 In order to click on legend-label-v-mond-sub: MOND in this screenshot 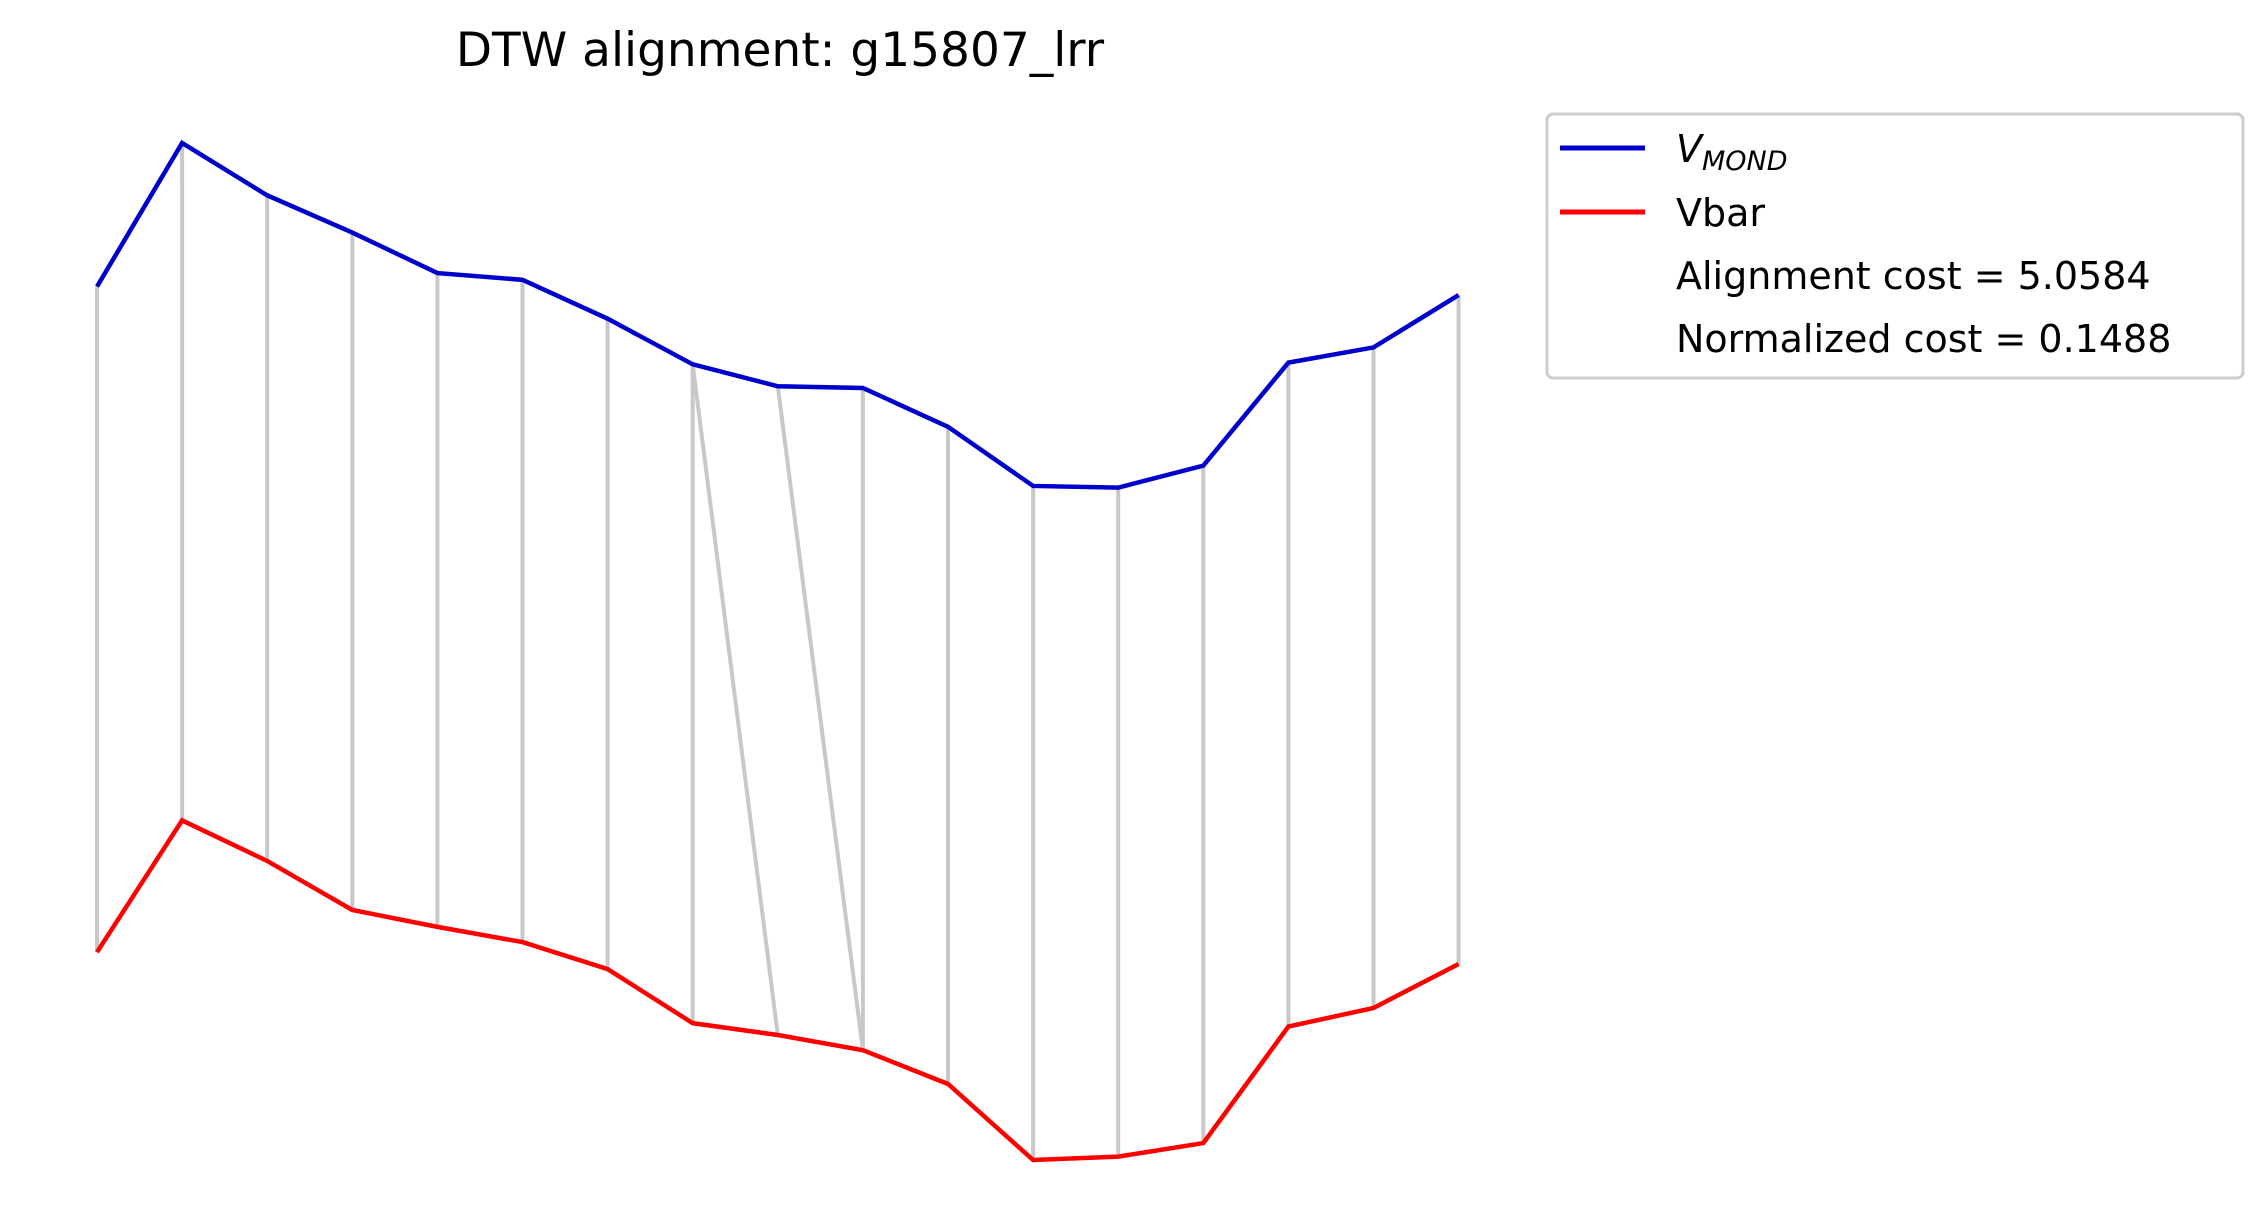, I will do `click(1745, 161)`.